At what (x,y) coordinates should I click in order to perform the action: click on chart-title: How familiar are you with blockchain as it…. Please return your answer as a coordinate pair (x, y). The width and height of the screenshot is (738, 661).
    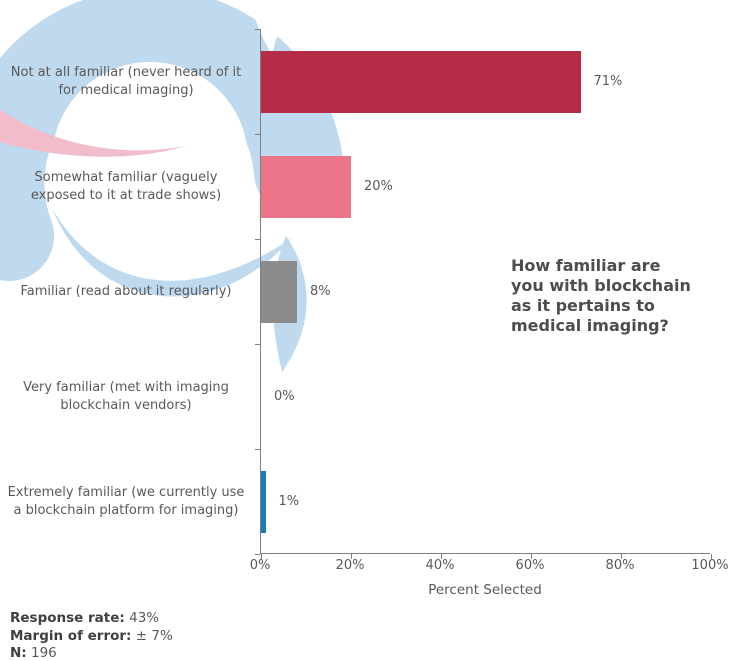
    Looking at the image, I should click on (616, 296).